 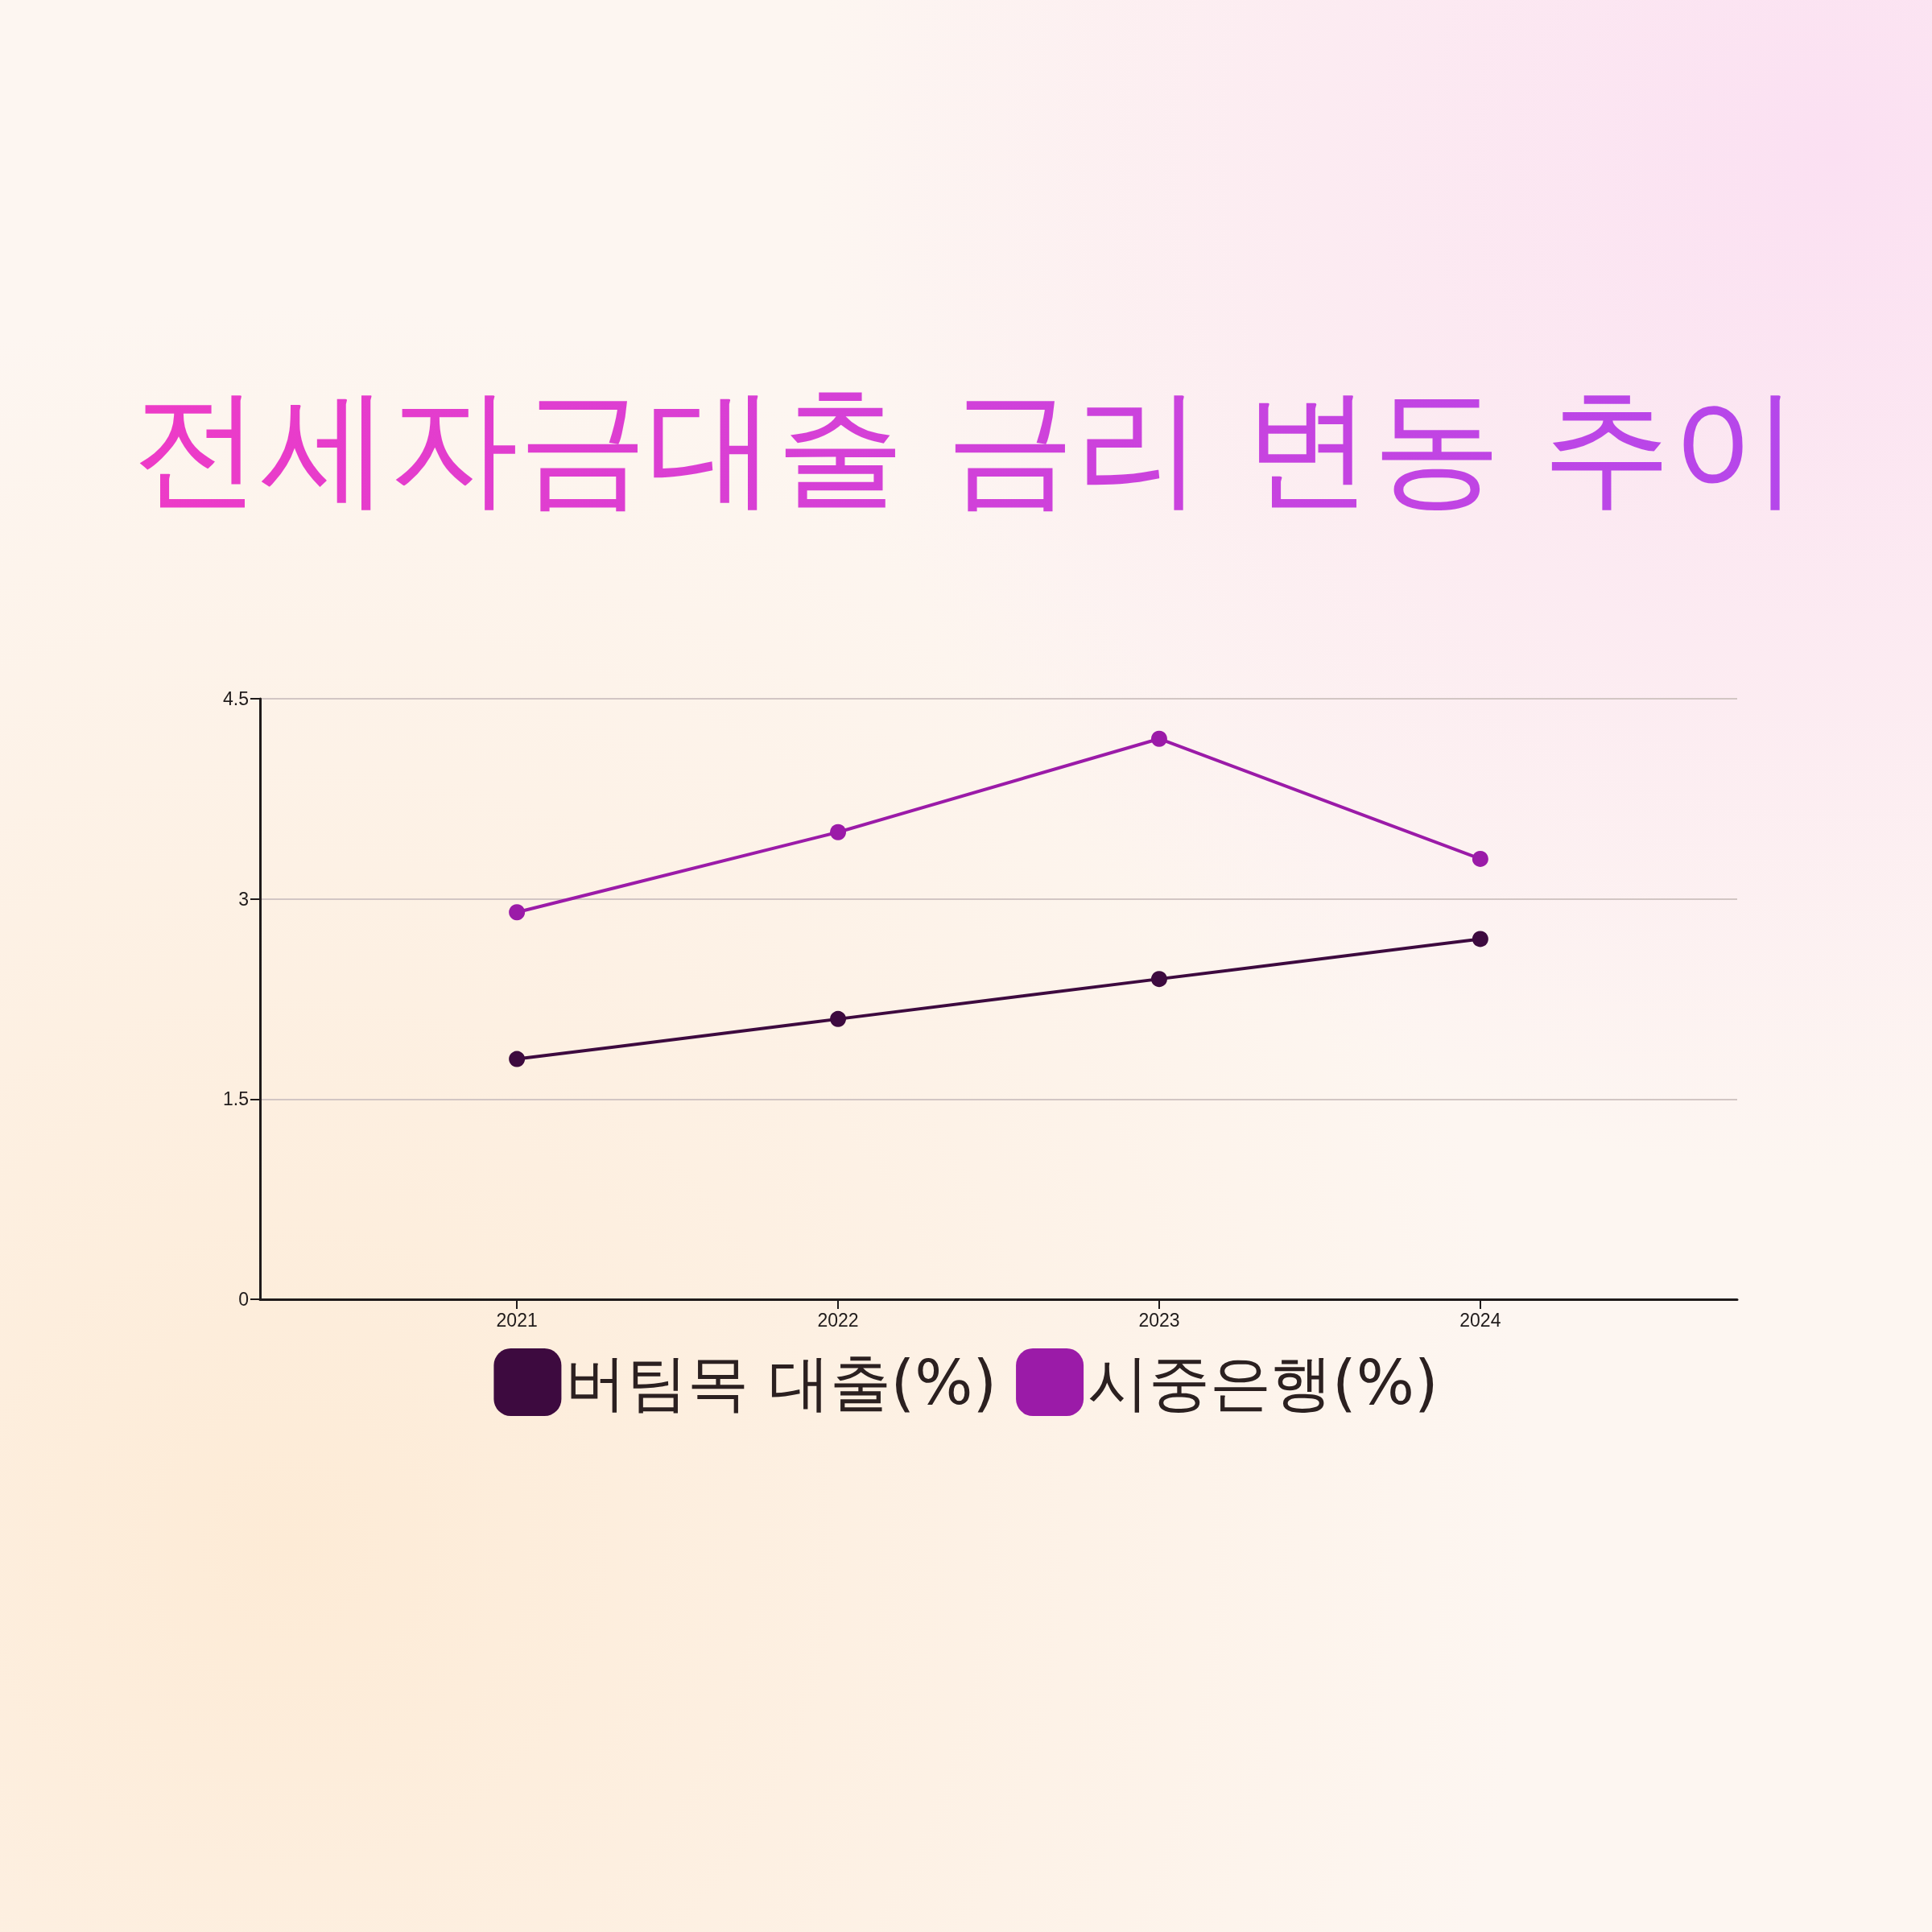 What do you see at coordinates (1480, 1320) in the screenshot?
I see `x-tick-label: 2024` at bounding box center [1480, 1320].